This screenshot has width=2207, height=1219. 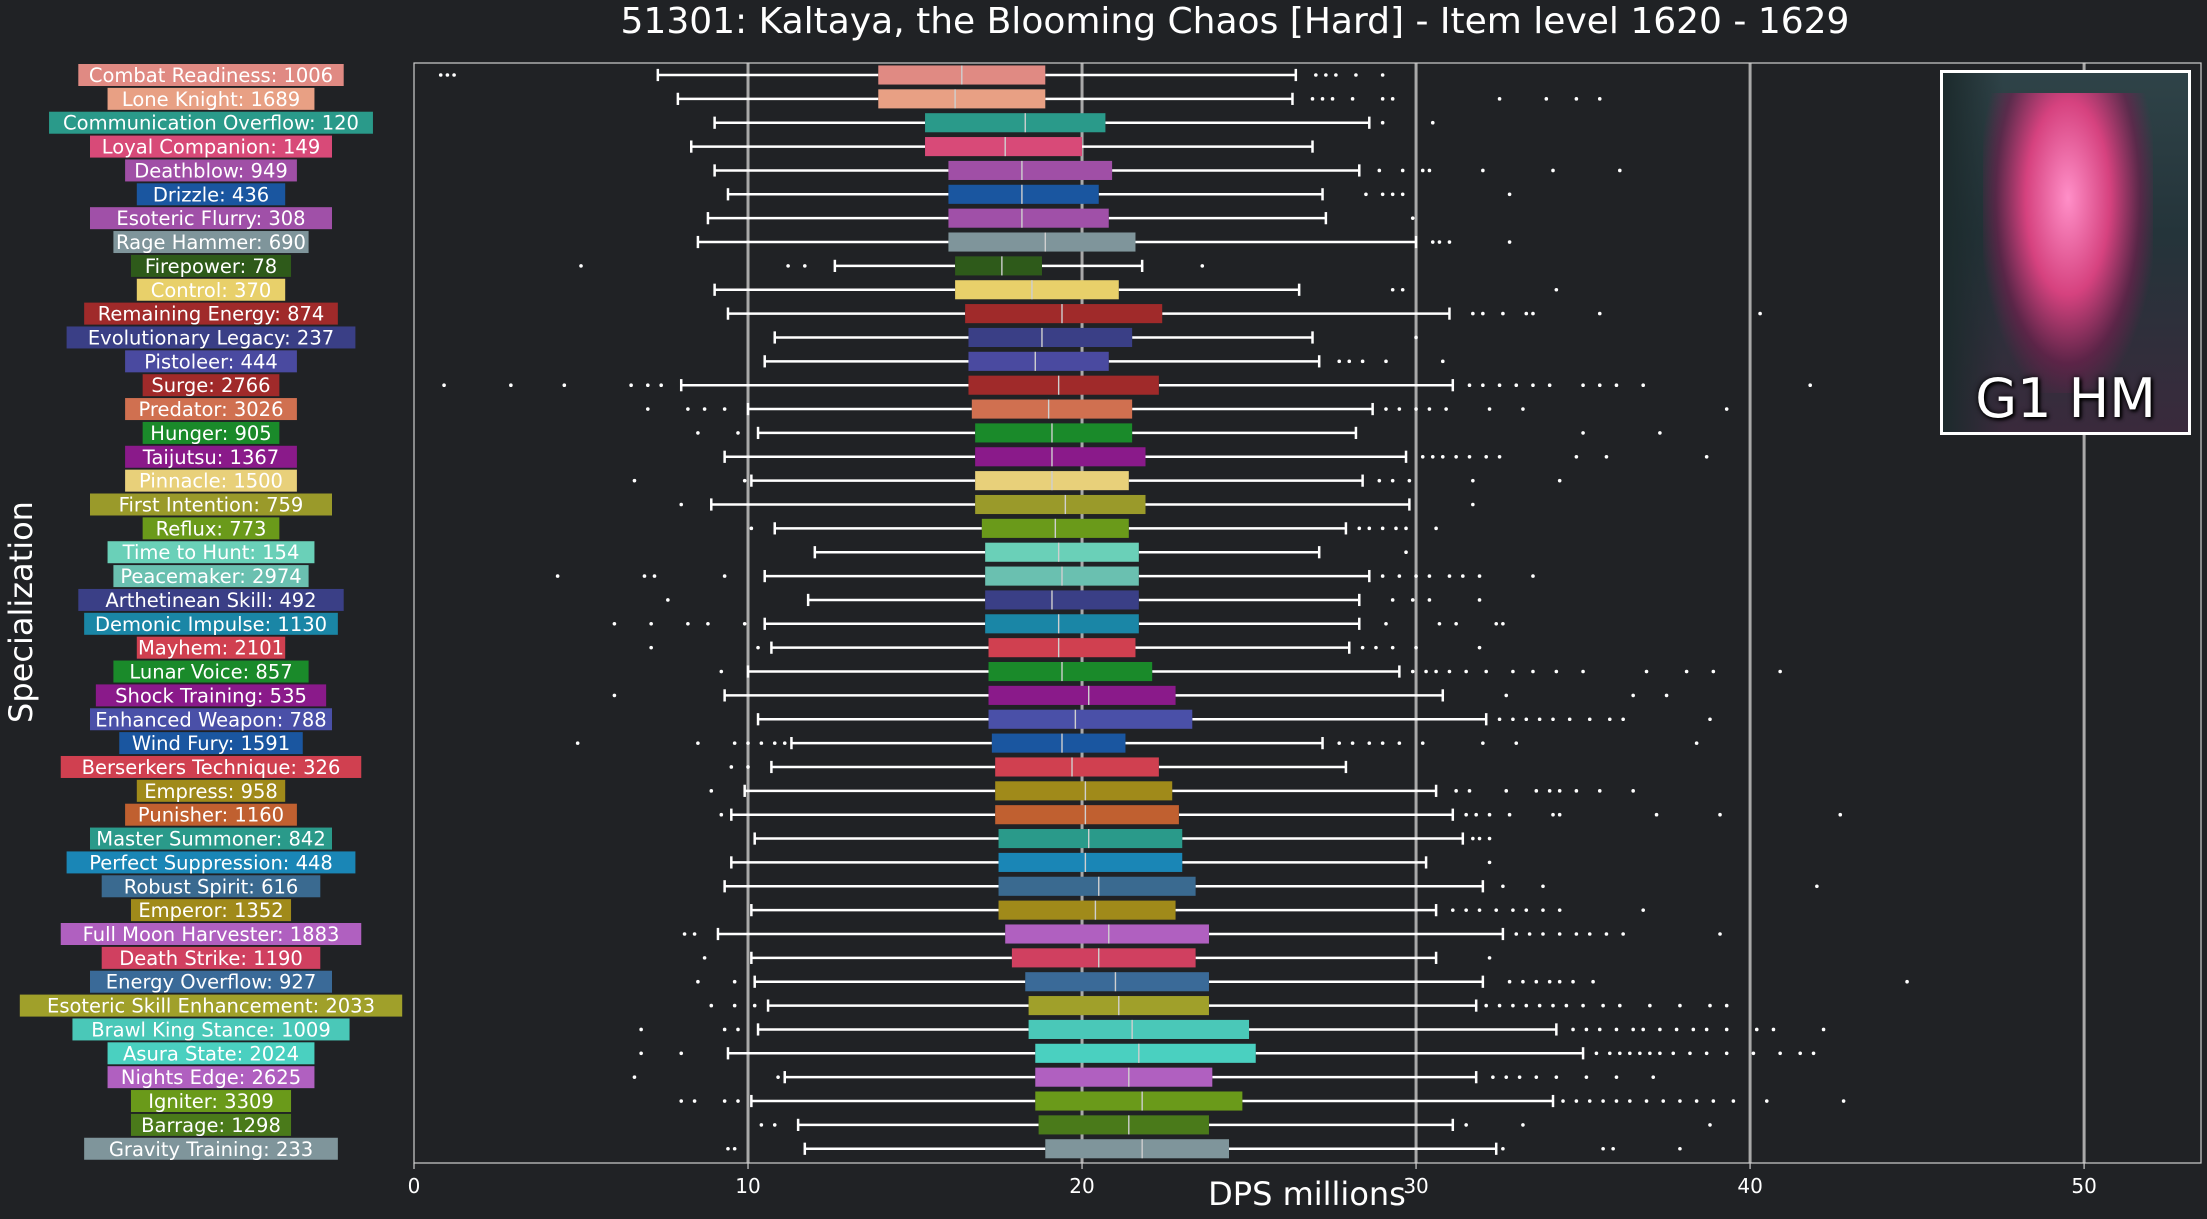 I want to click on category-label: Arthetinean Skill: 492, so click(x=210, y=600).